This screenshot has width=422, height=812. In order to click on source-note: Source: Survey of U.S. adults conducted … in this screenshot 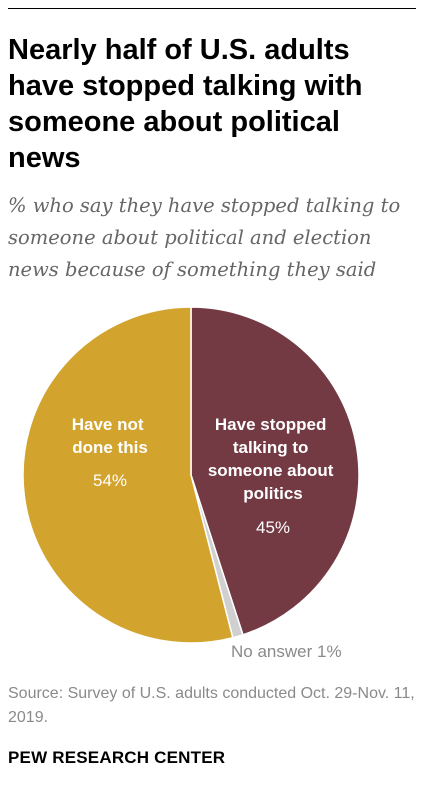, I will do `click(211, 705)`.